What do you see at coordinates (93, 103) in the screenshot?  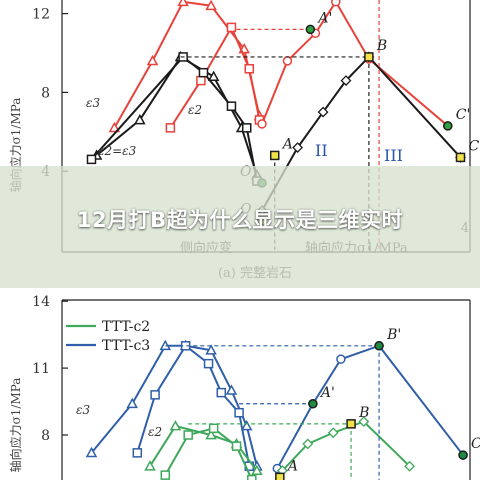 I see `top-annotation: ε3` at bounding box center [93, 103].